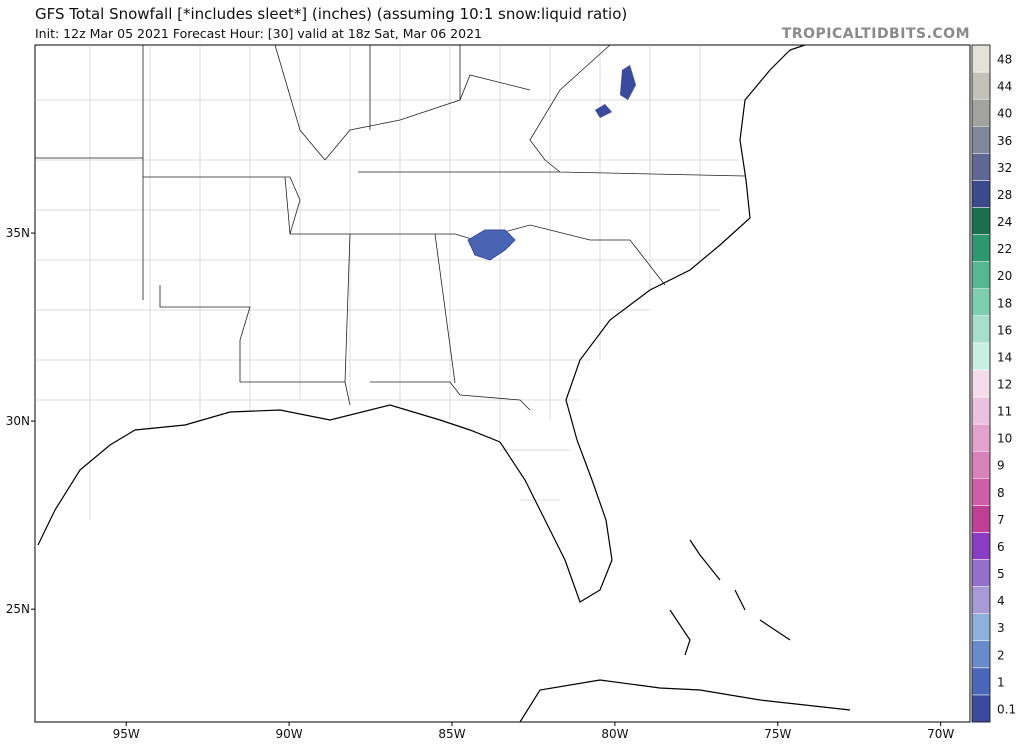 Image resolution: width=1024 pixels, height=746 pixels. Describe the element at coordinates (1001, 493) in the screenshot. I see `colorbar-label: 8` at that location.